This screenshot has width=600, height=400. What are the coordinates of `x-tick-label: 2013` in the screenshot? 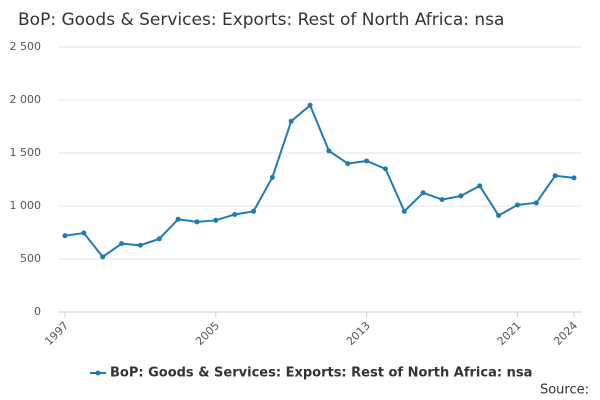 It's located at (358, 333).